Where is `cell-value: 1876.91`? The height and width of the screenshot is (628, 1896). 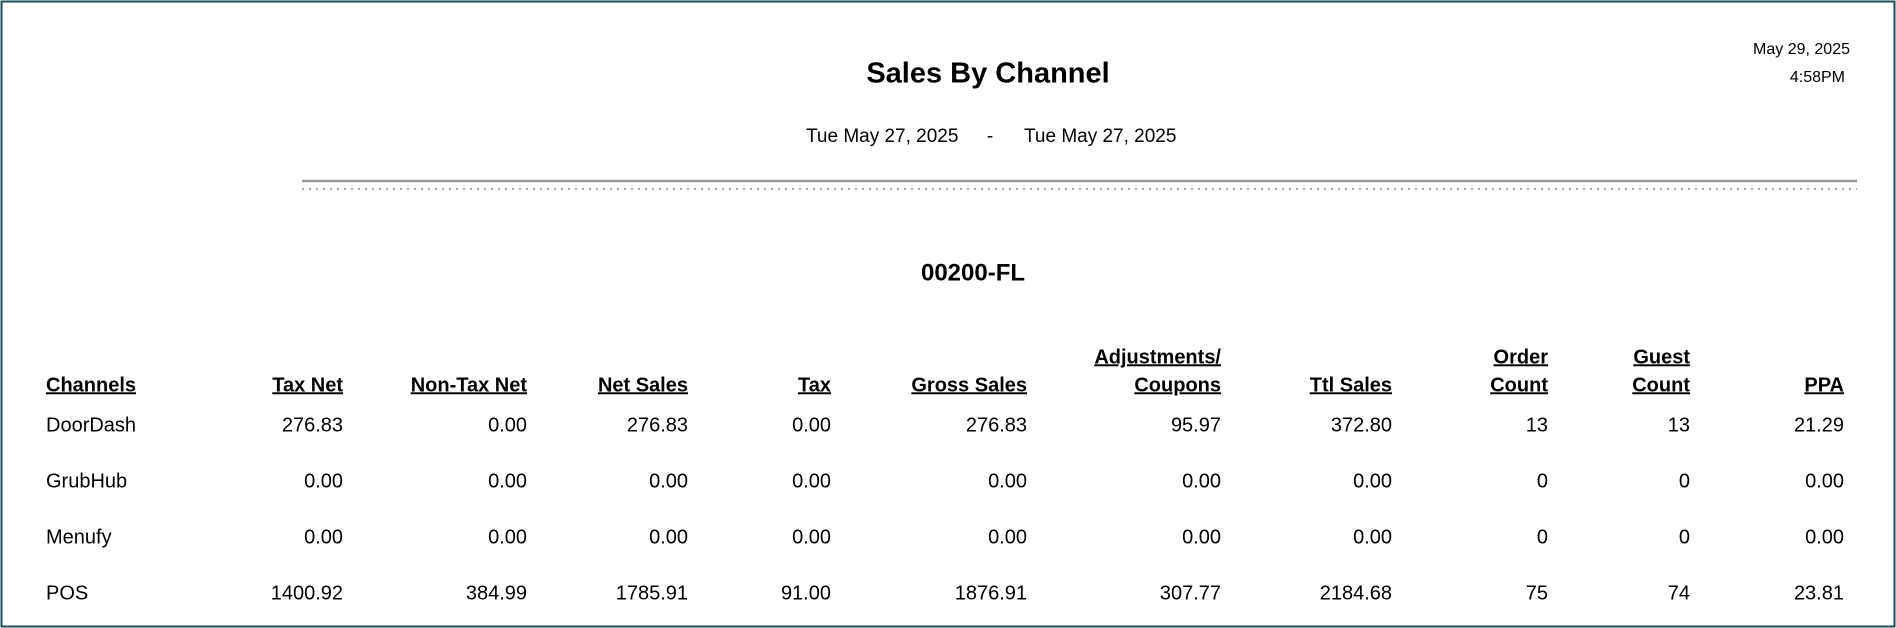
cell-value: 1876.91 is located at coordinates (991, 593).